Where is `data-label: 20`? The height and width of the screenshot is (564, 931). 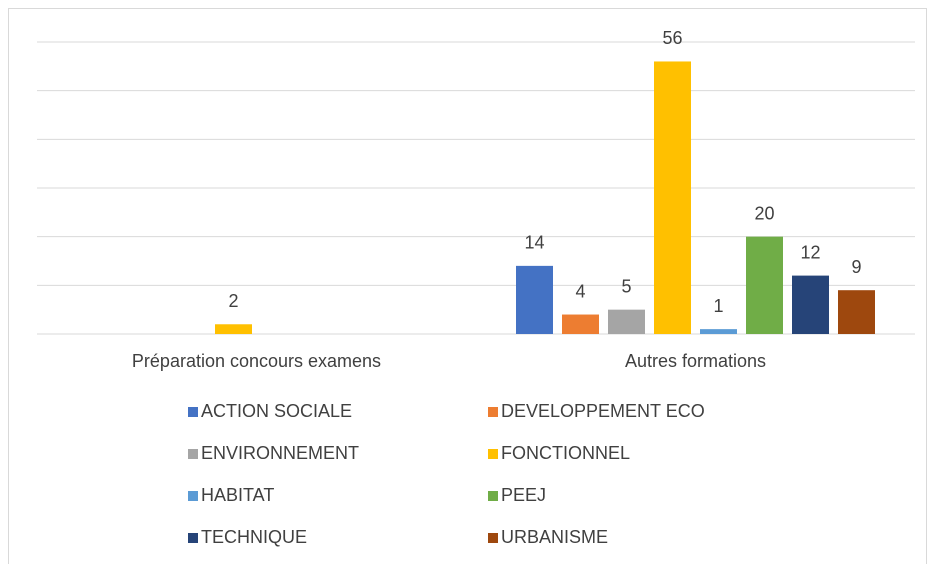
data-label: 20 is located at coordinates (764, 213).